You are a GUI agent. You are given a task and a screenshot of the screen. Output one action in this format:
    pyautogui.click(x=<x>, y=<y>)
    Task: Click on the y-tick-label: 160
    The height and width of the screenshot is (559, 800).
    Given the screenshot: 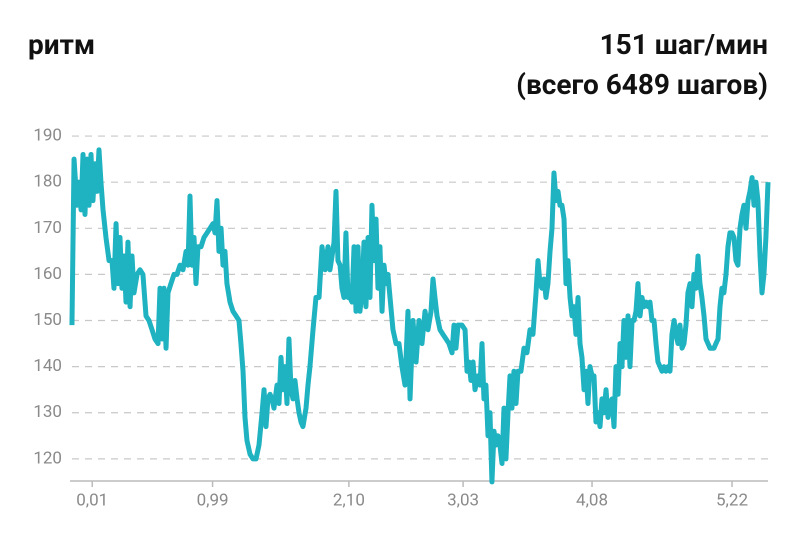 What is the action you would take?
    pyautogui.click(x=47, y=274)
    